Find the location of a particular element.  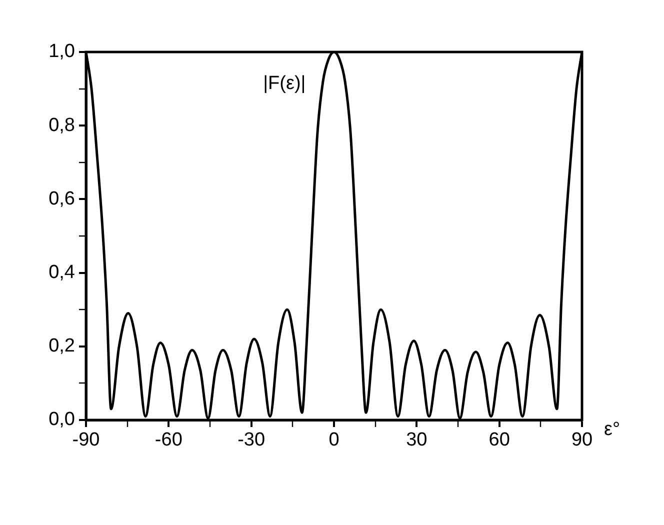

y-tick-label: 0,6 is located at coordinates (61, 199).